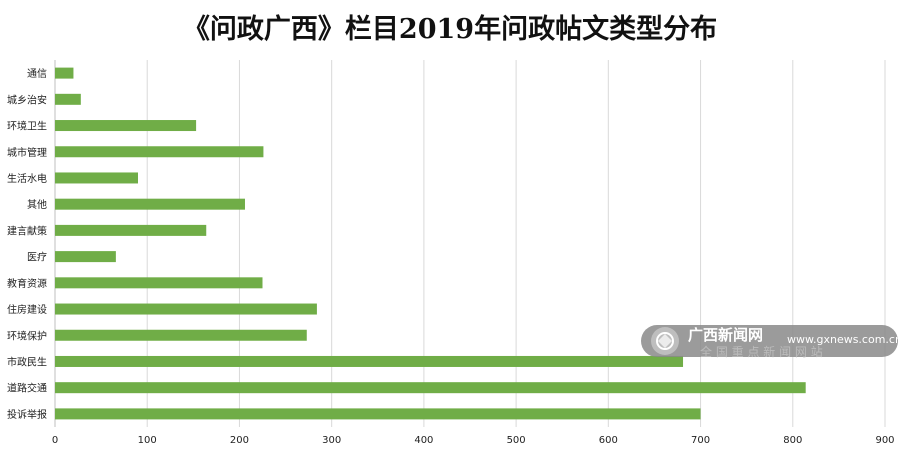  Describe the element at coordinates (843, 339) in the screenshot. I see `watermark-url: www.gxnews.com.cn` at that location.